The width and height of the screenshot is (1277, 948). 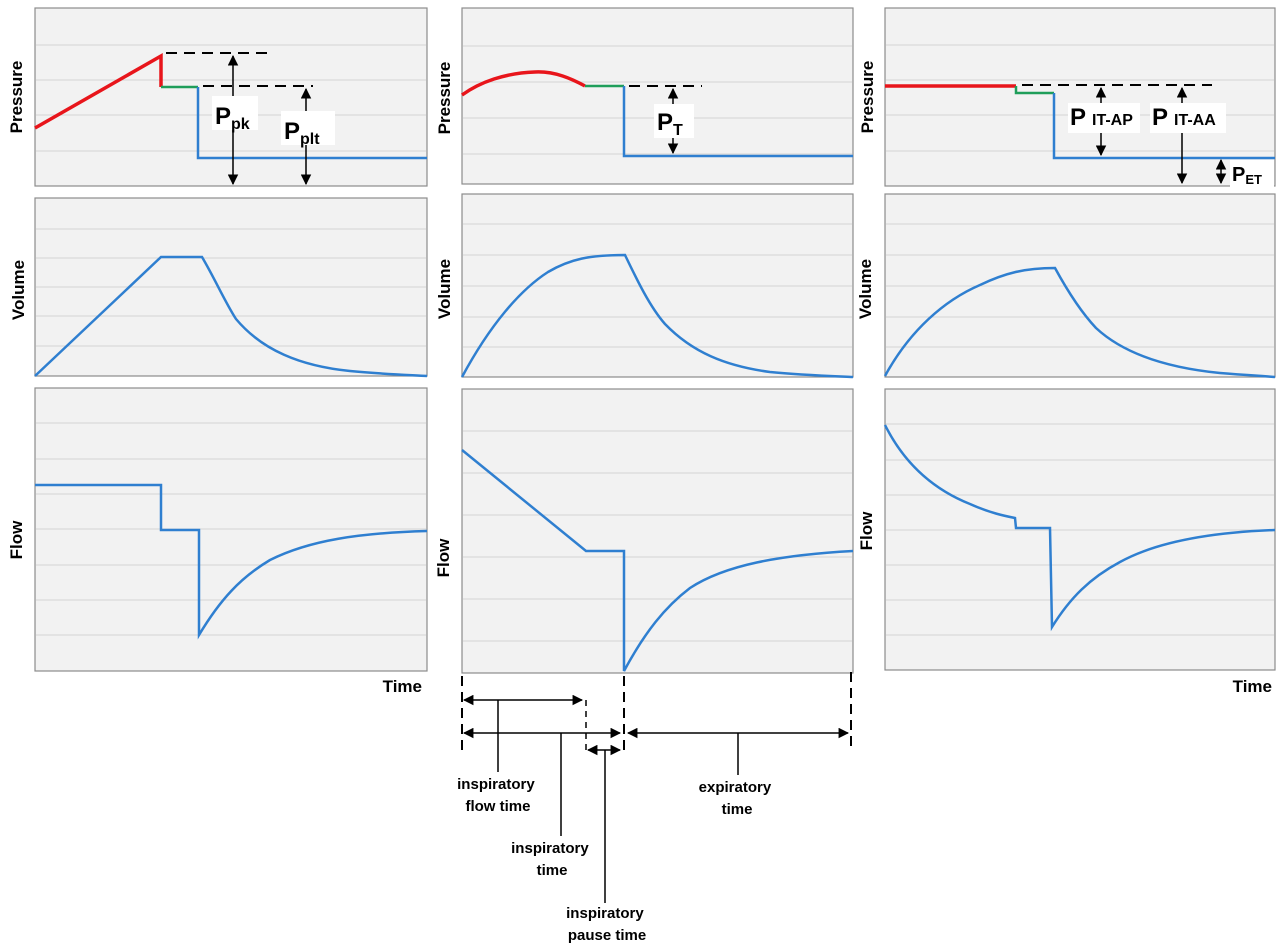 What do you see at coordinates (16, 539) in the screenshot?
I see `col1-flow-axis-label: Flow` at bounding box center [16, 539].